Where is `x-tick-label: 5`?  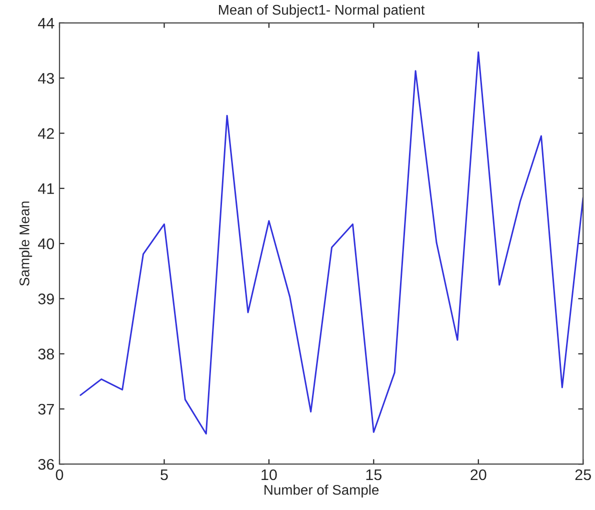
x-tick-label: 5 is located at coordinates (164, 475).